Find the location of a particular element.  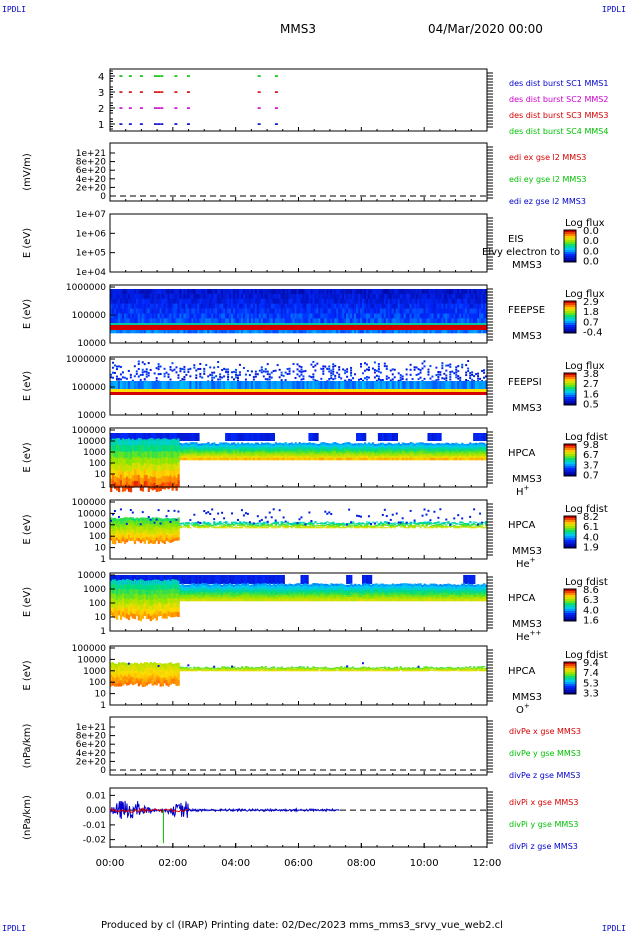

colorbar-tick: 3.7 is located at coordinates (591, 465).